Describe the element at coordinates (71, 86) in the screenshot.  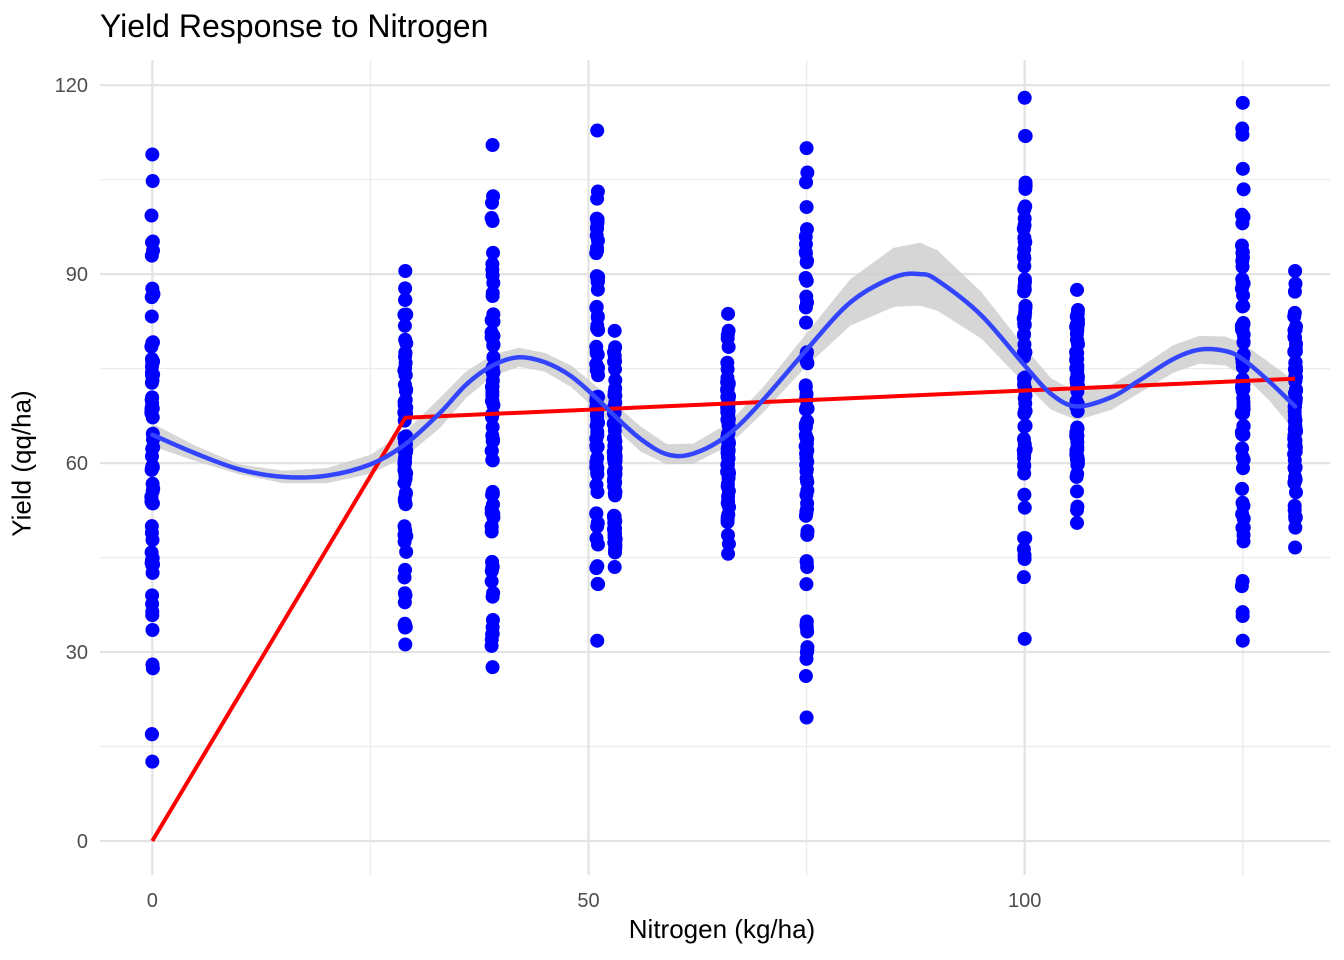
I see `y-tick-label: 120` at that location.